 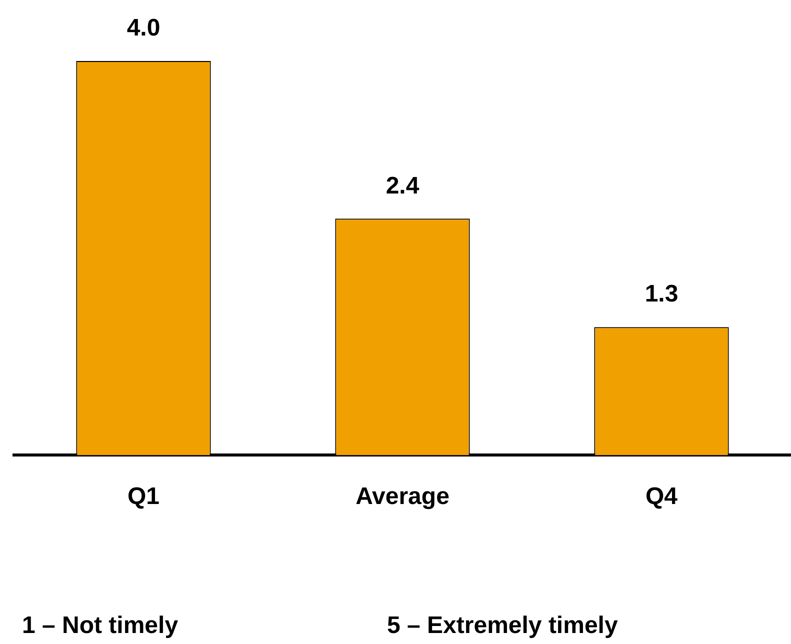 What do you see at coordinates (143, 496) in the screenshot?
I see `x-tick-label: Q1` at bounding box center [143, 496].